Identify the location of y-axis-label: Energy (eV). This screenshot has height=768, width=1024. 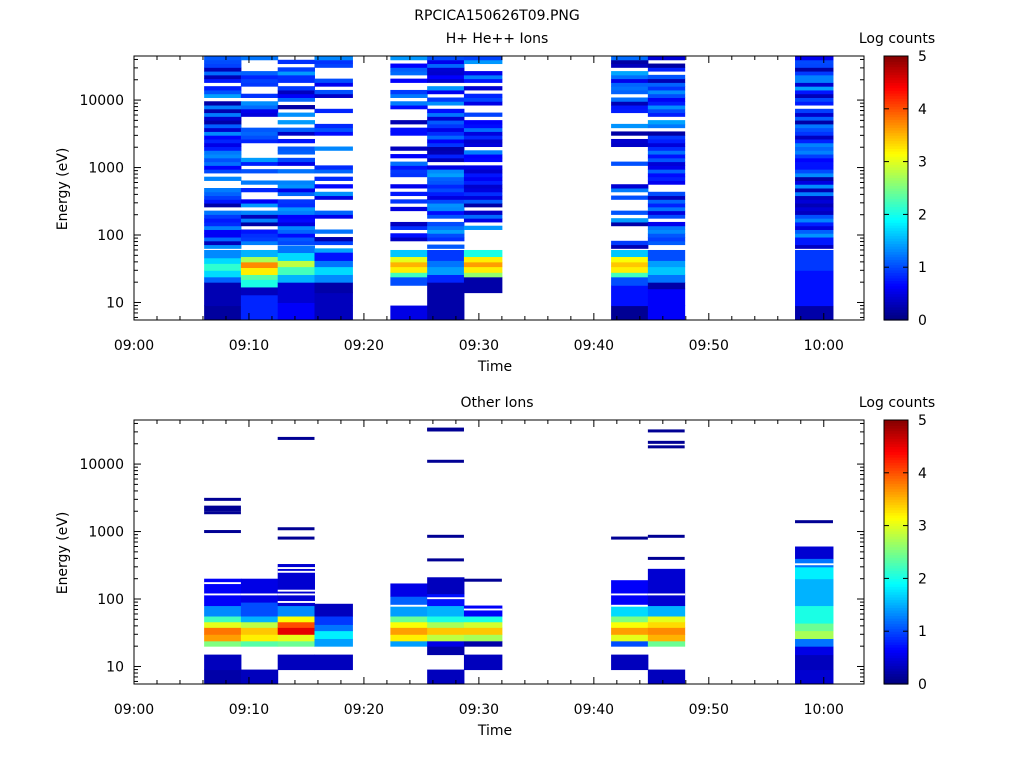
(63, 189).